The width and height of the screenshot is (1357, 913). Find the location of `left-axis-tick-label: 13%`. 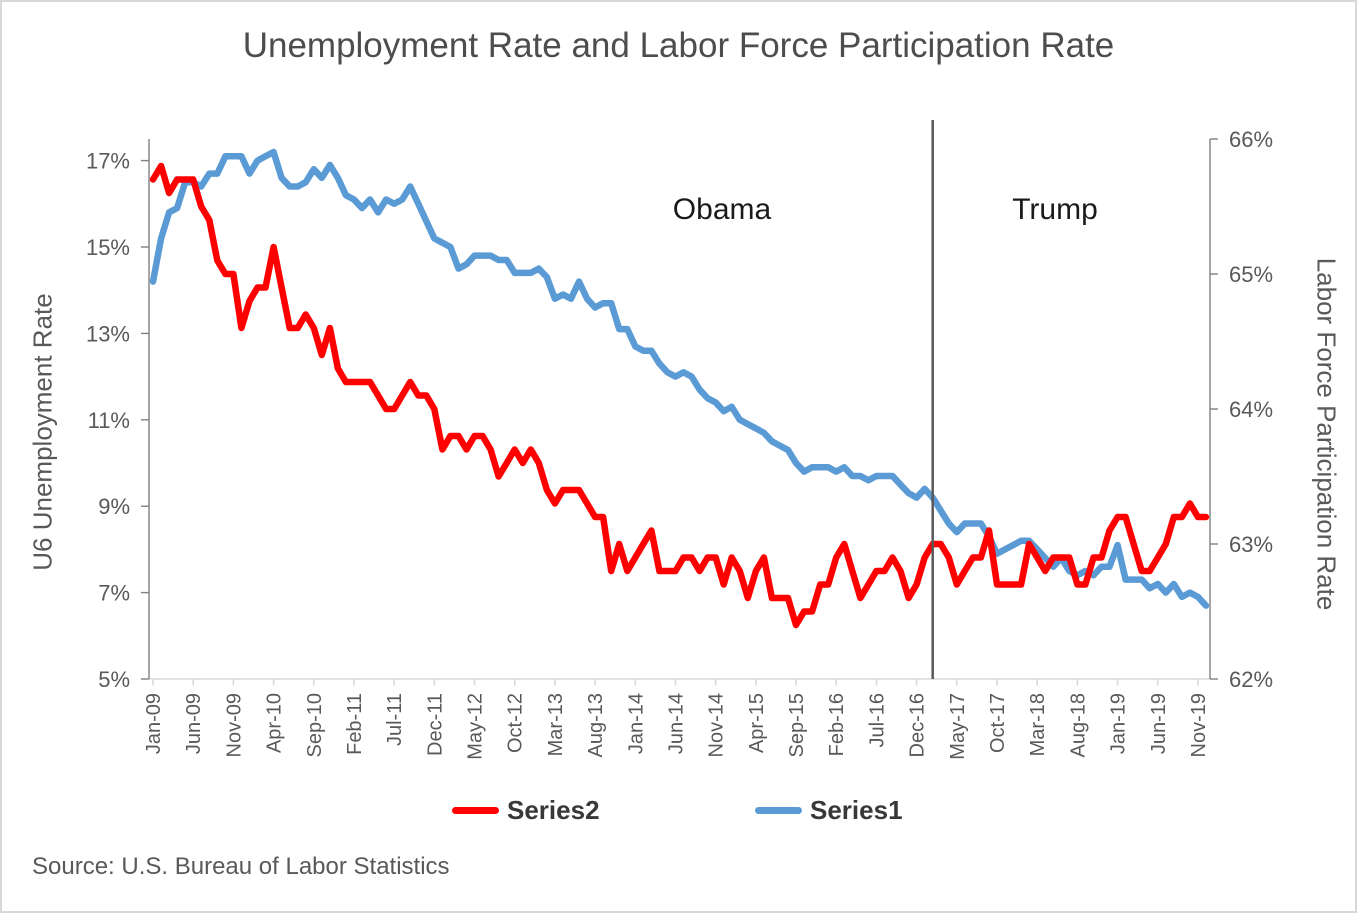

left-axis-tick-label: 13% is located at coordinates (108, 333).